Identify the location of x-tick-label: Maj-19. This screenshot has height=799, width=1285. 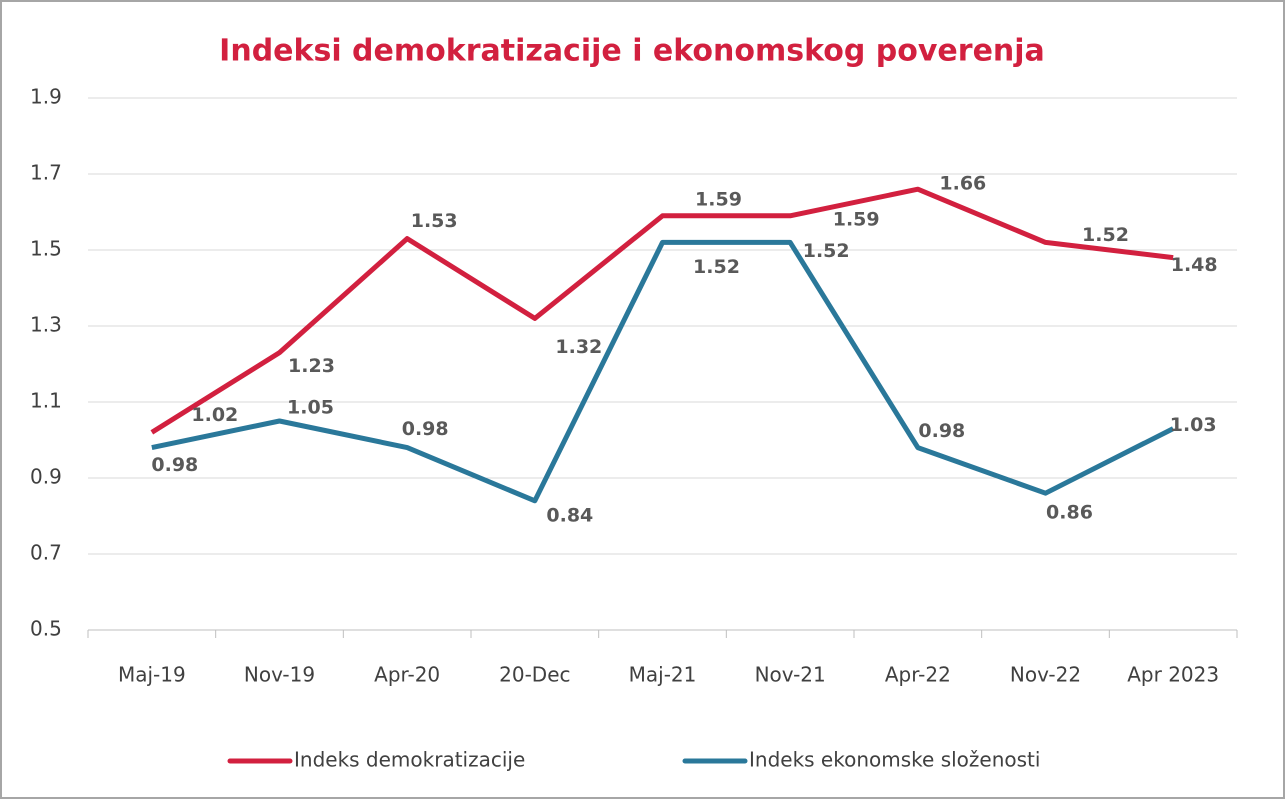
(152, 675).